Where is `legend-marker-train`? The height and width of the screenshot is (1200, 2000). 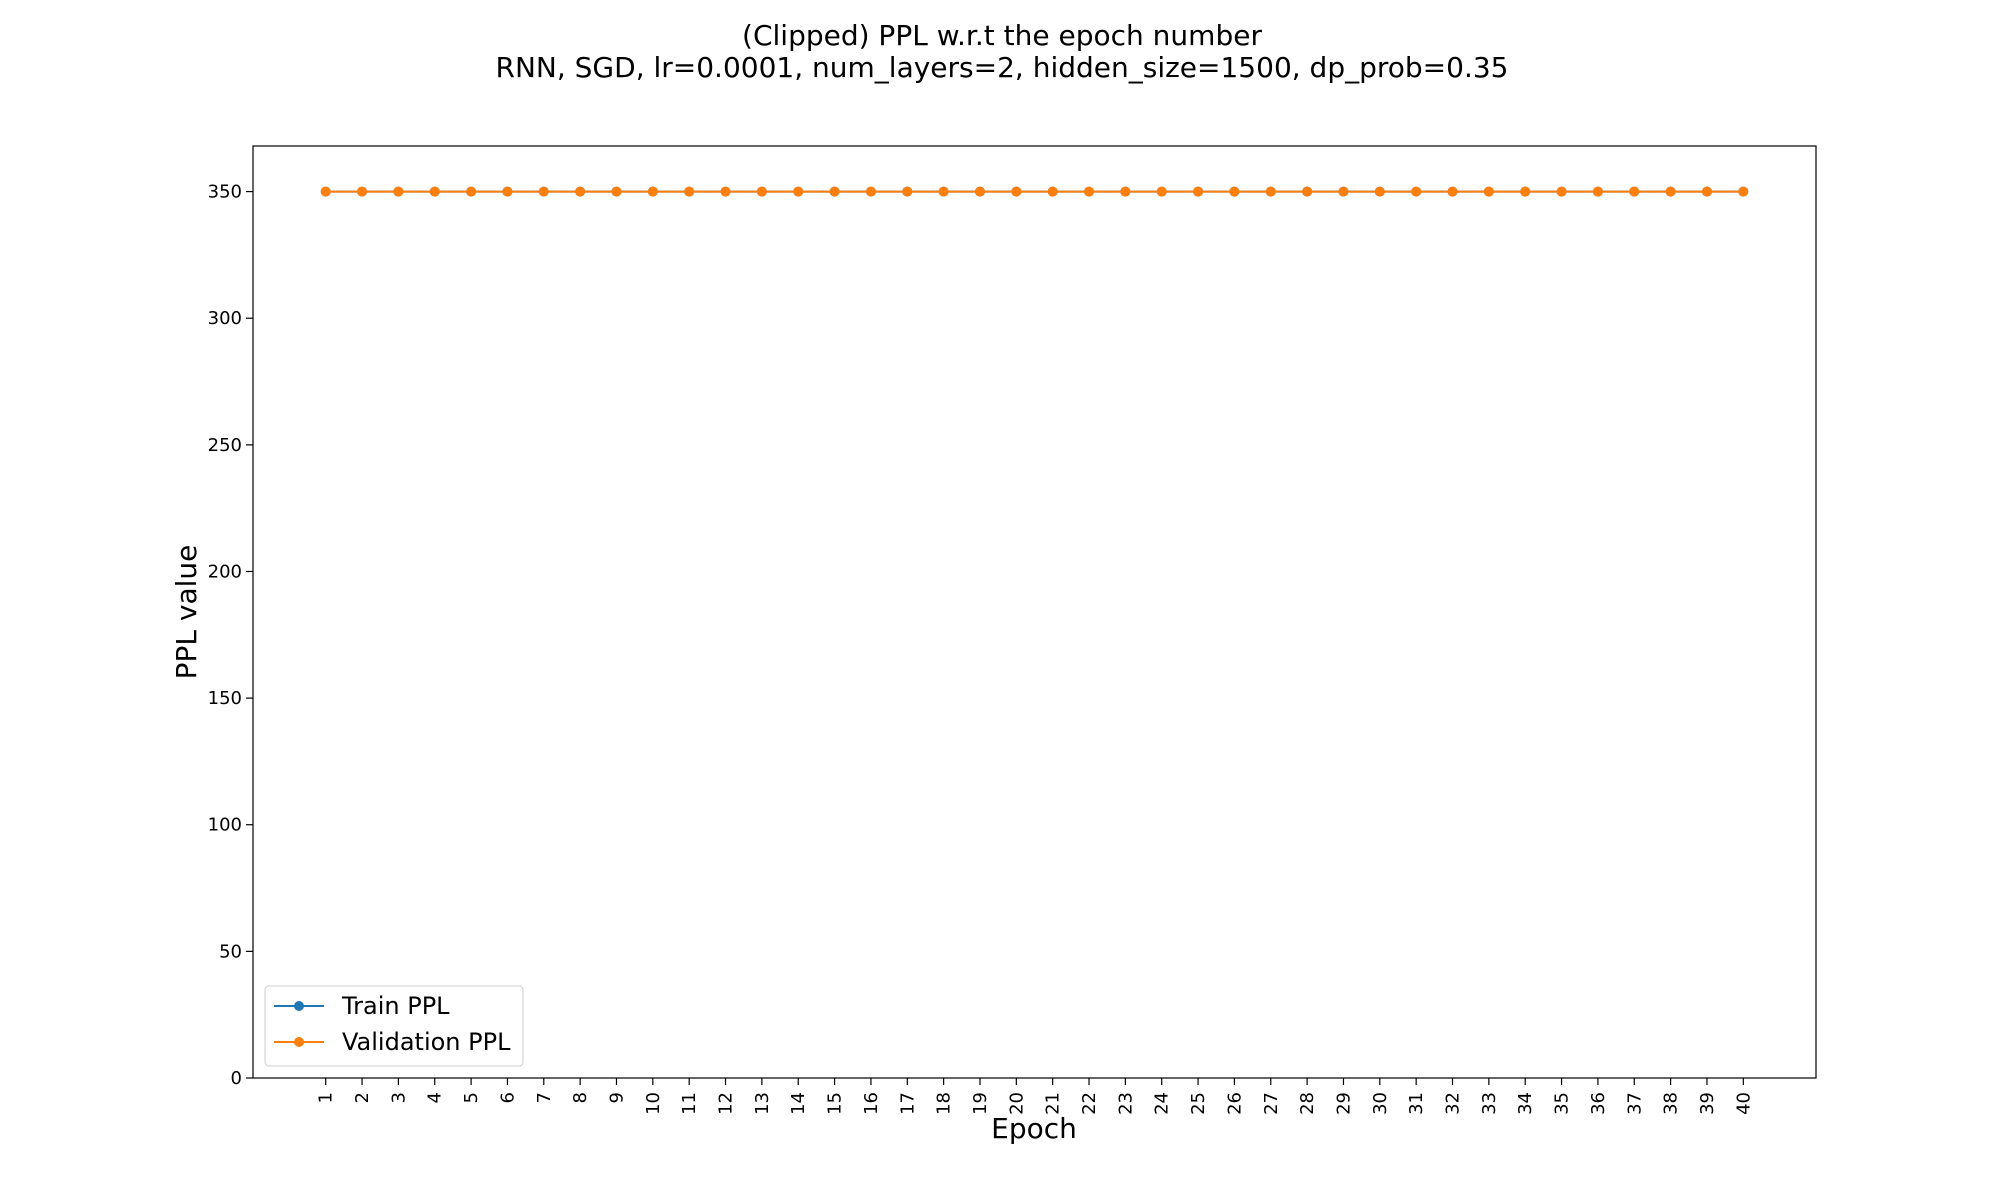 legend-marker-train is located at coordinates (299, 1006).